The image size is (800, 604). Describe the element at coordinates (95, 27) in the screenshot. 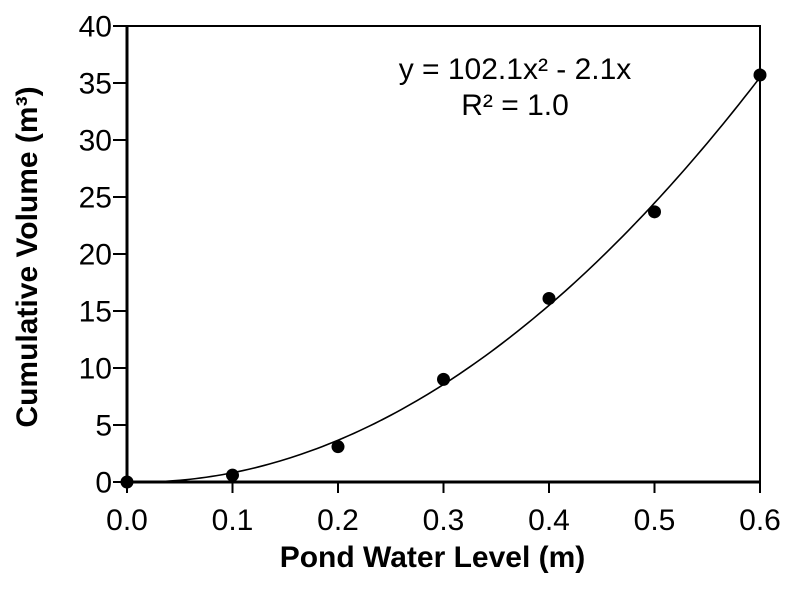

I see `y-tick-label: 40` at that location.